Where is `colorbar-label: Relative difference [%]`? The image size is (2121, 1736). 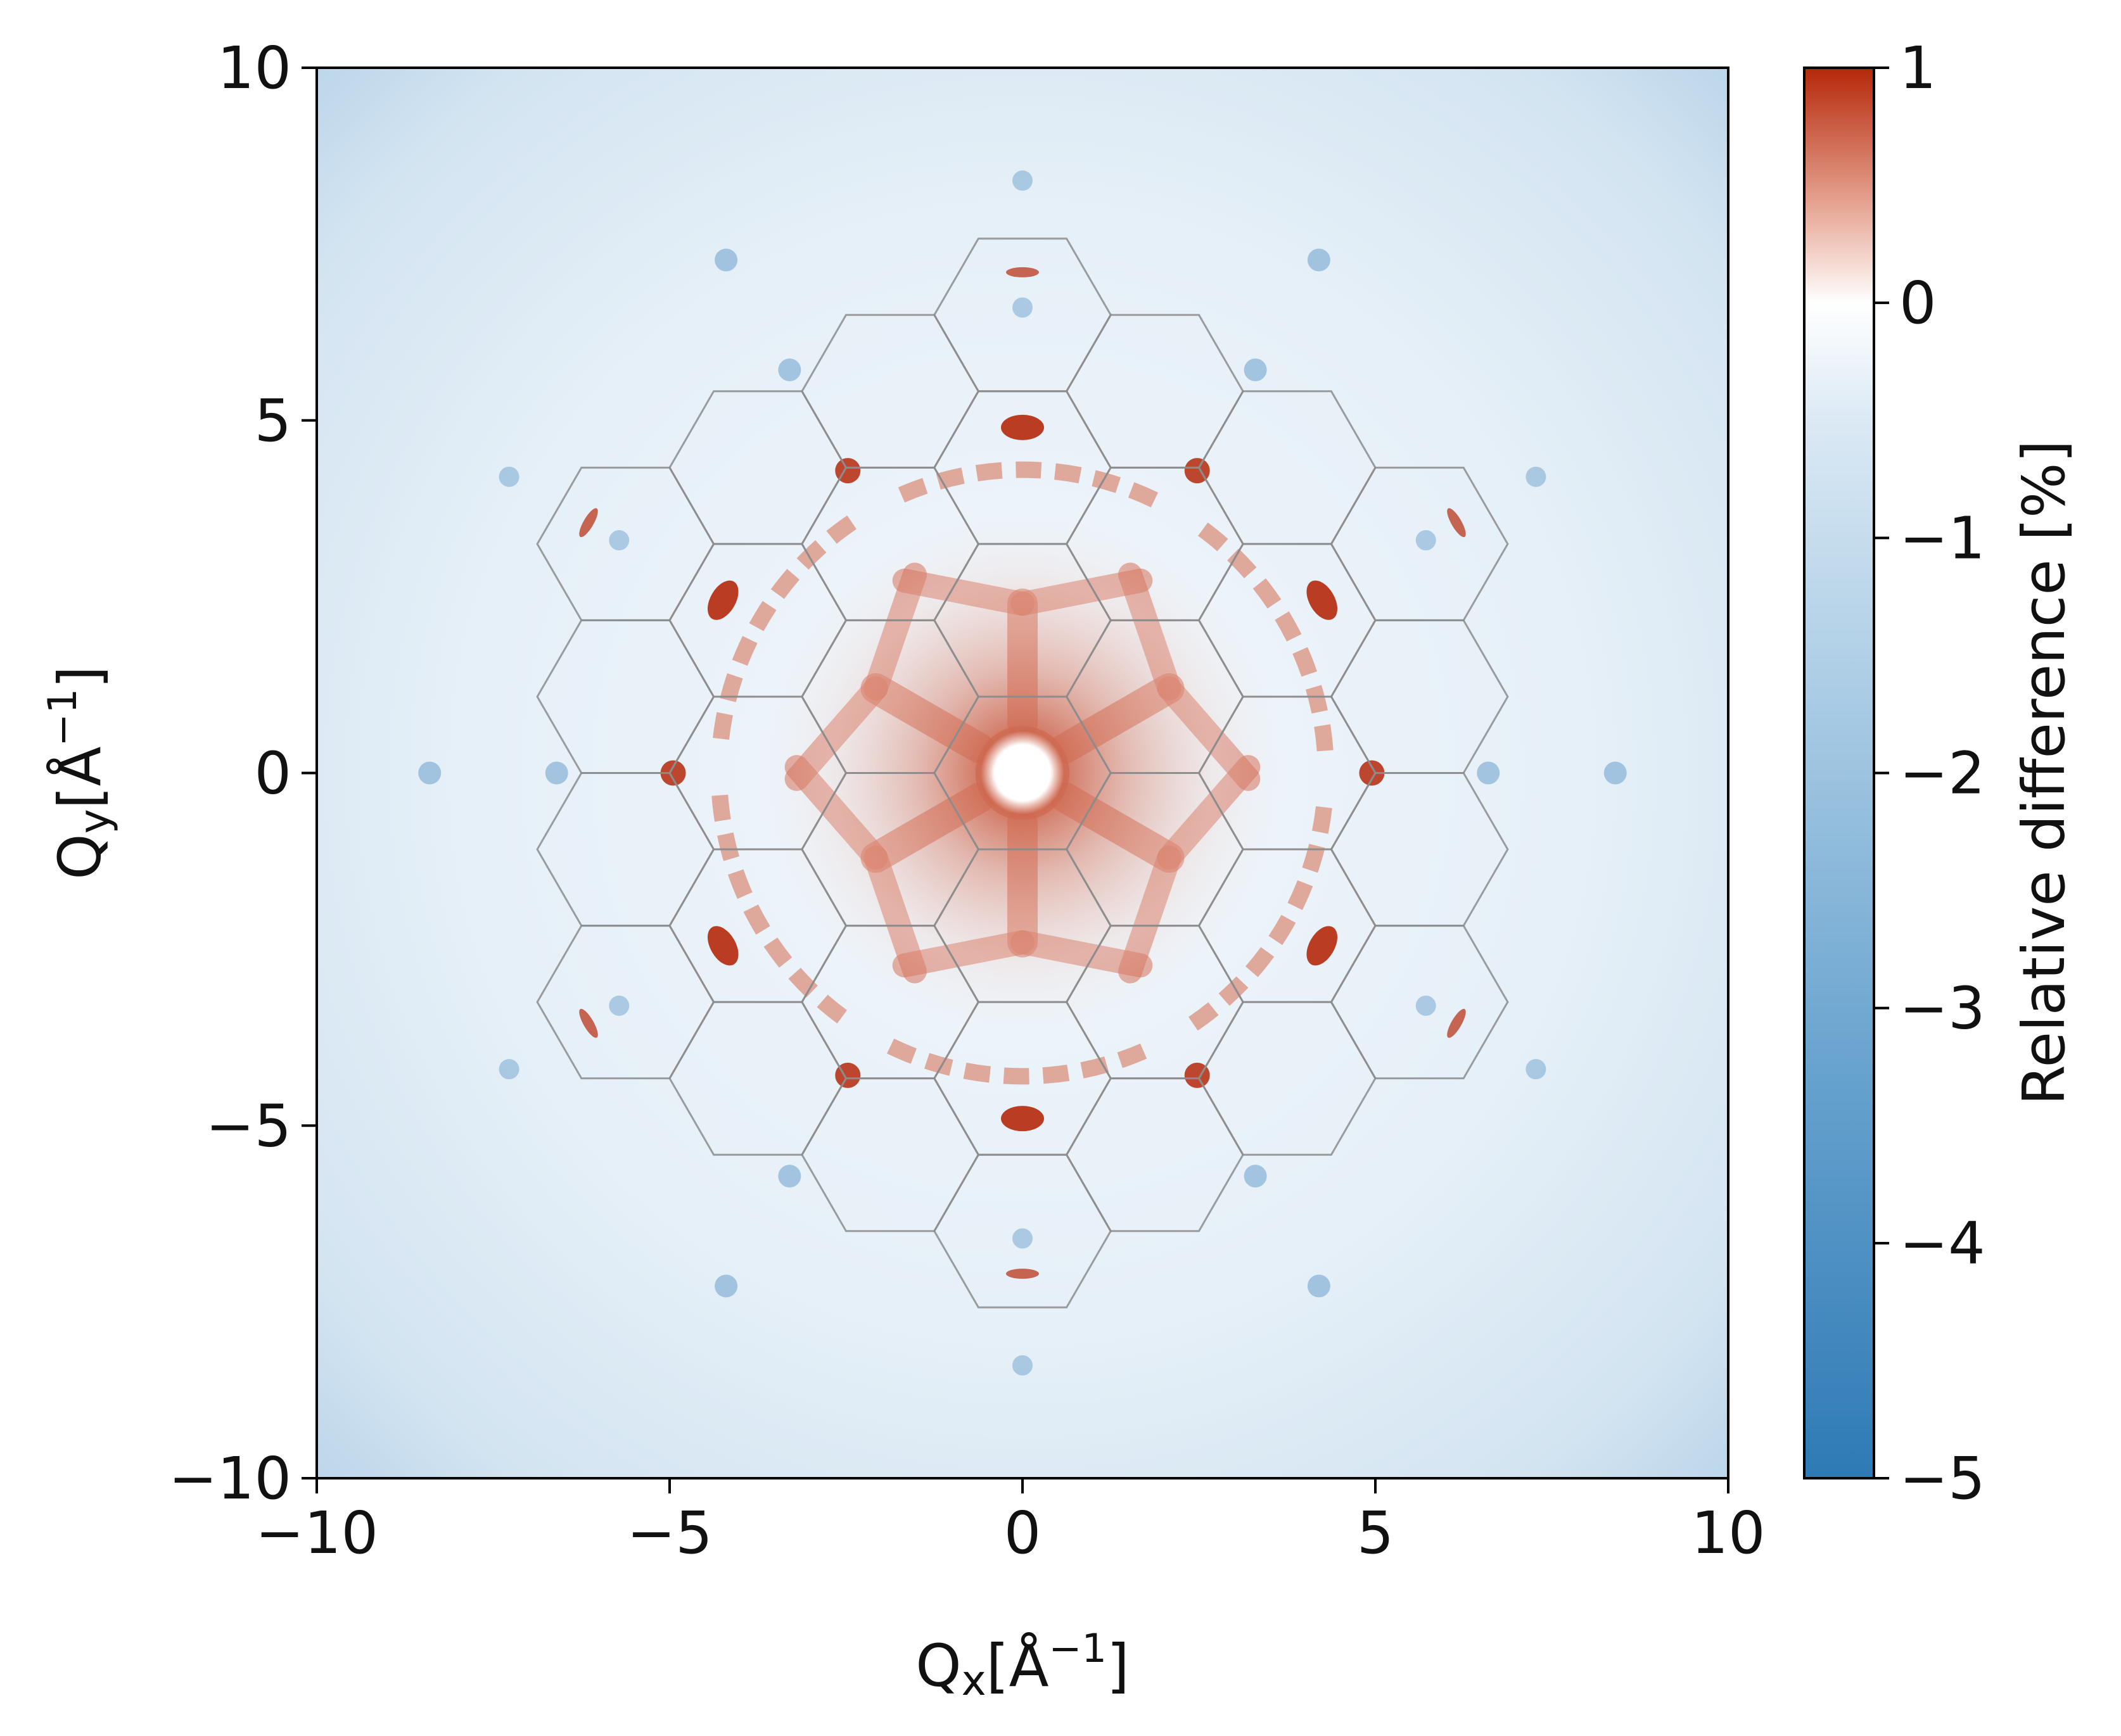
colorbar-label: Relative difference [%] is located at coordinates (2044, 773).